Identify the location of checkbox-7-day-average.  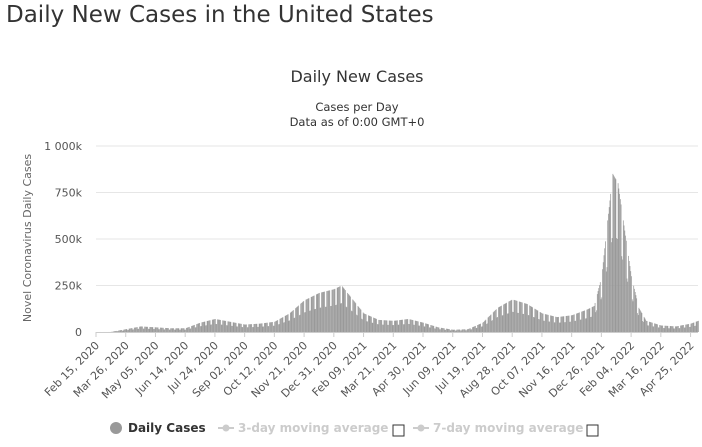
(592, 430).